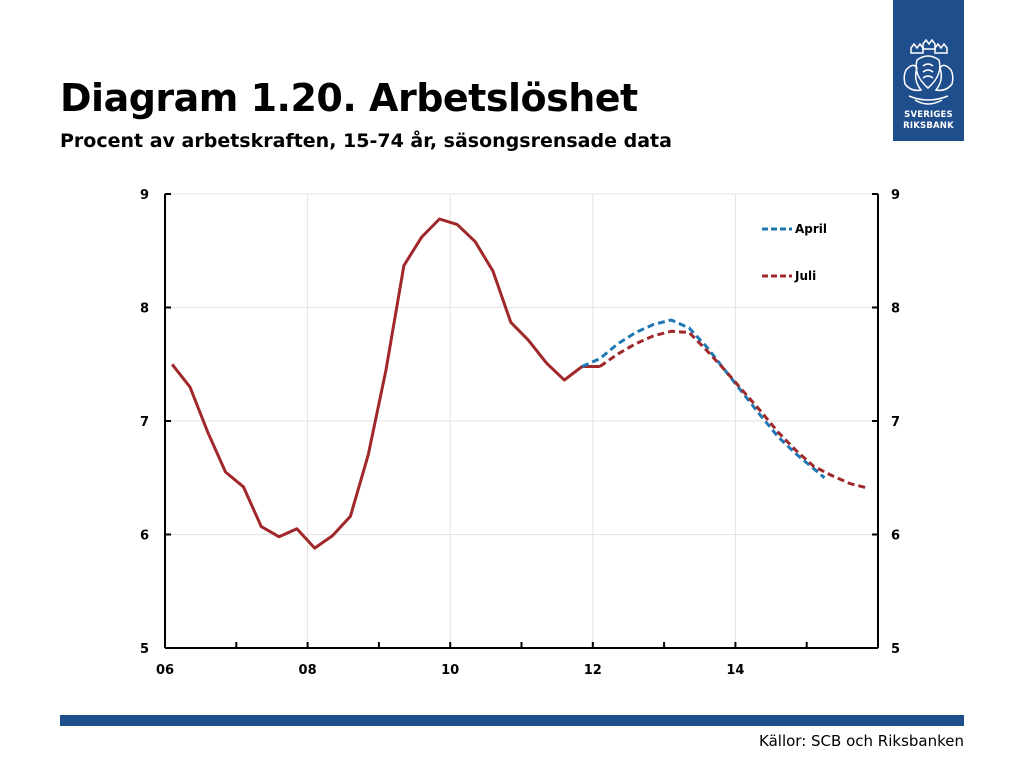 This screenshot has width=1024, height=768. What do you see at coordinates (794, 252) in the screenshot?
I see `legend: April Juli` at bounding box center [794, 252].